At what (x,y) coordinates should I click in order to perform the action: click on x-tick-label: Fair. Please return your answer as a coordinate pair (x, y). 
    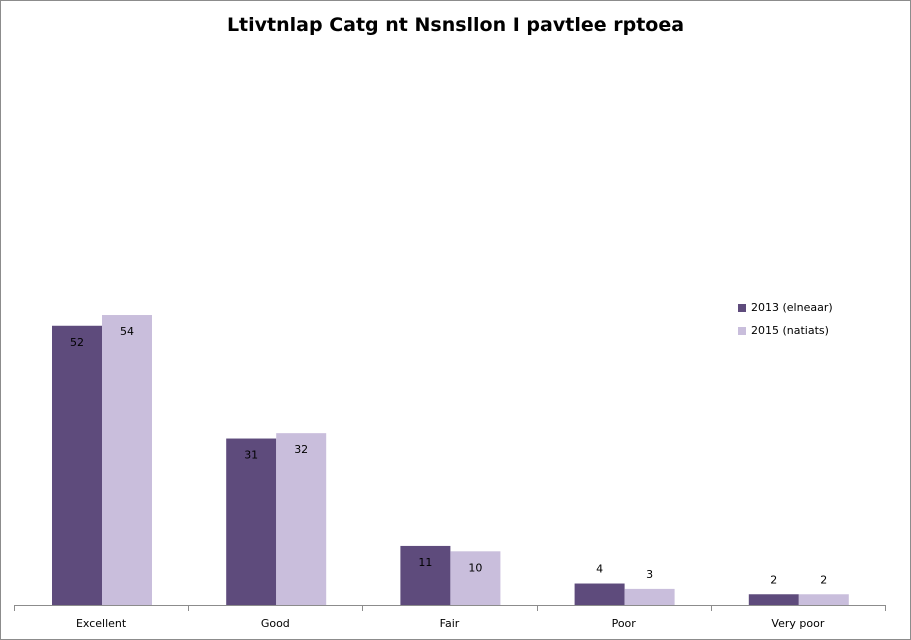
    Looking at the image, I should click on (450, 623).